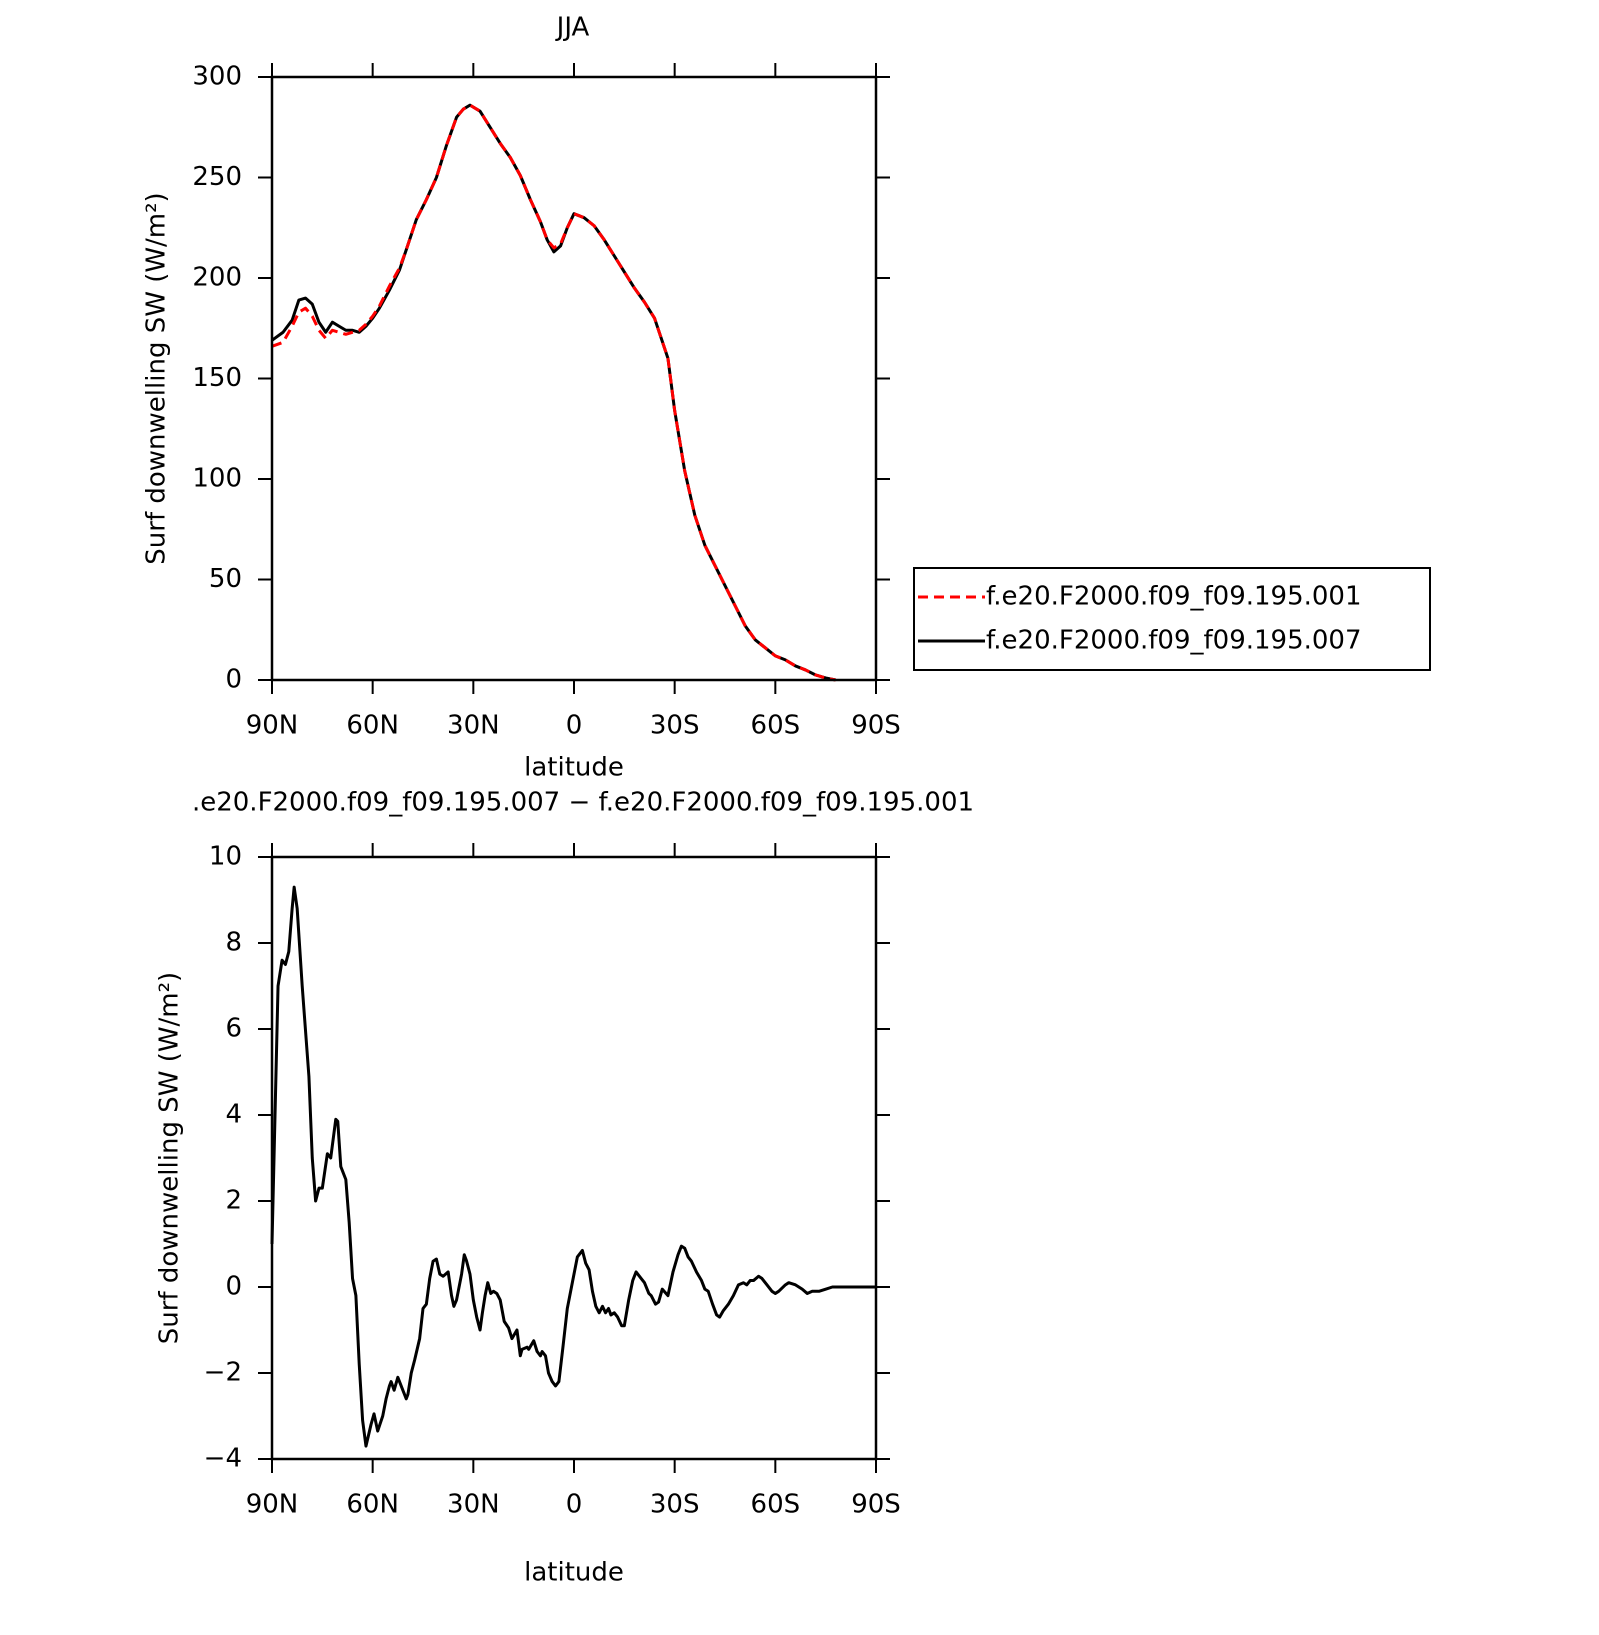 The width and height of the screenshot is (1599, 1635). I want to click on y-tick-label: 8, so click(233, 943).